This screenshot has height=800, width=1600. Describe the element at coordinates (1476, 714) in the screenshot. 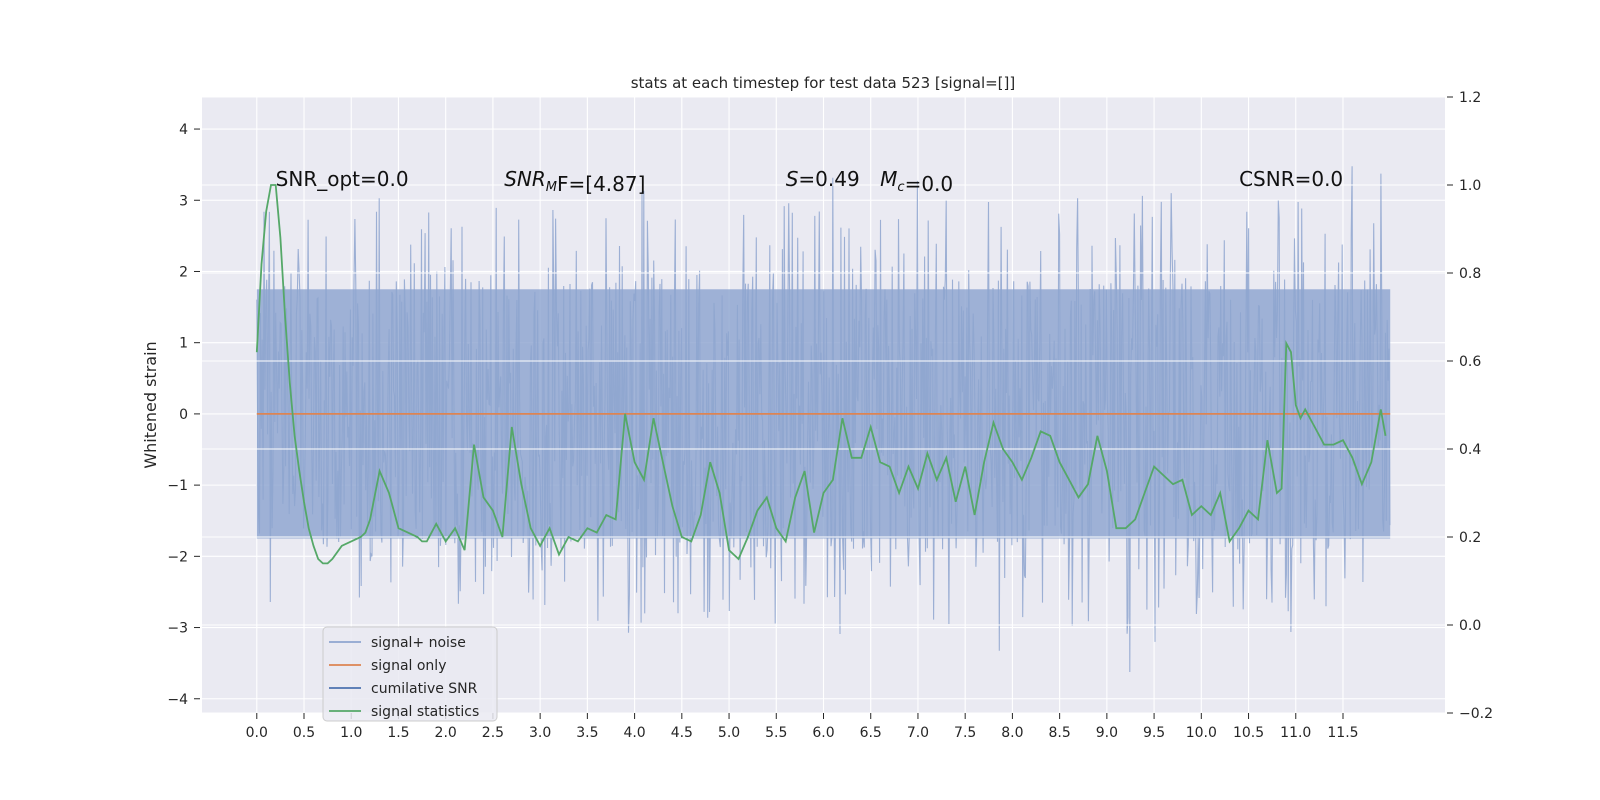

I see `y2-tick-label: −0.2` at that location.